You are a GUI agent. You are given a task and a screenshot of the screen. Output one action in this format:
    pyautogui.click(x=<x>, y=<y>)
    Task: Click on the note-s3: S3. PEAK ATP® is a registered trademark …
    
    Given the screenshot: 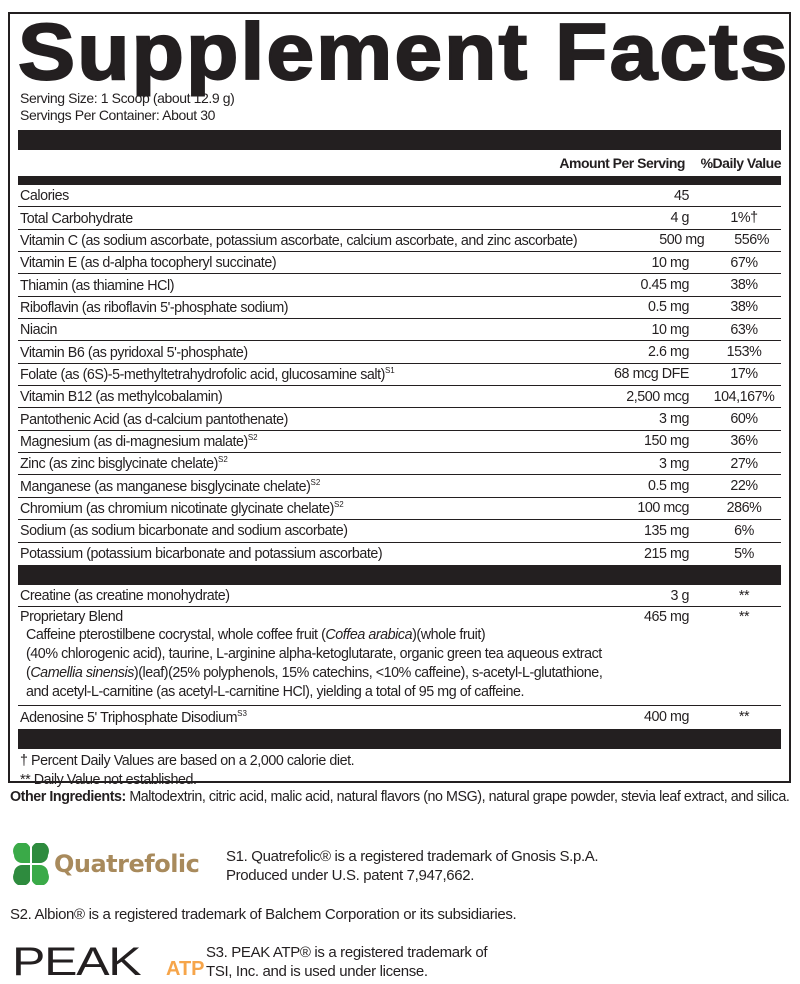 What is the action you would take?
    pyautogui.click(x=347, y=962)
    